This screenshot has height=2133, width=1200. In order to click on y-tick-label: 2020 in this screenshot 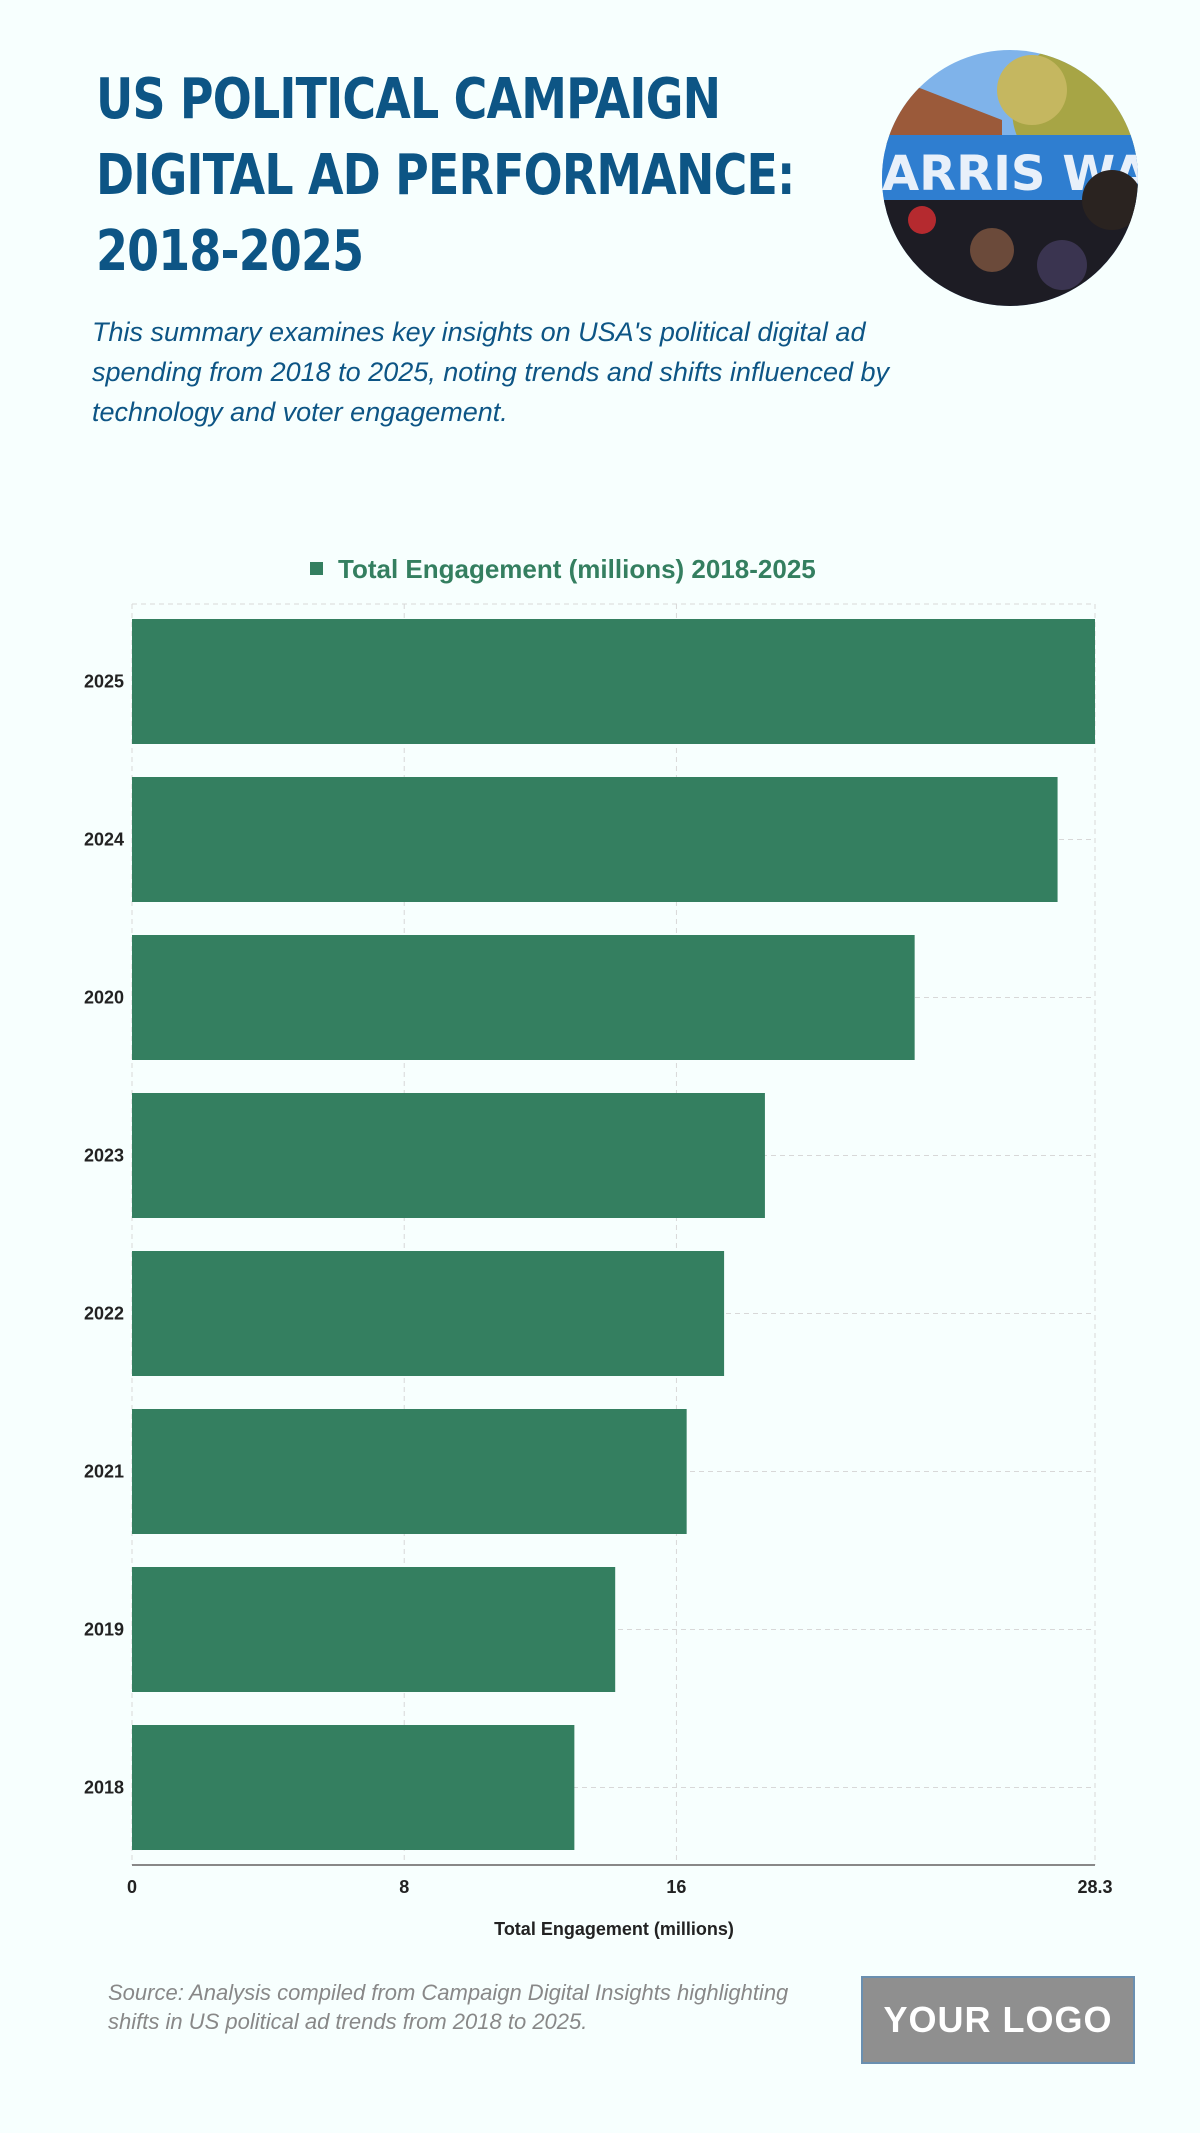, I will do `click(104, 998)`.